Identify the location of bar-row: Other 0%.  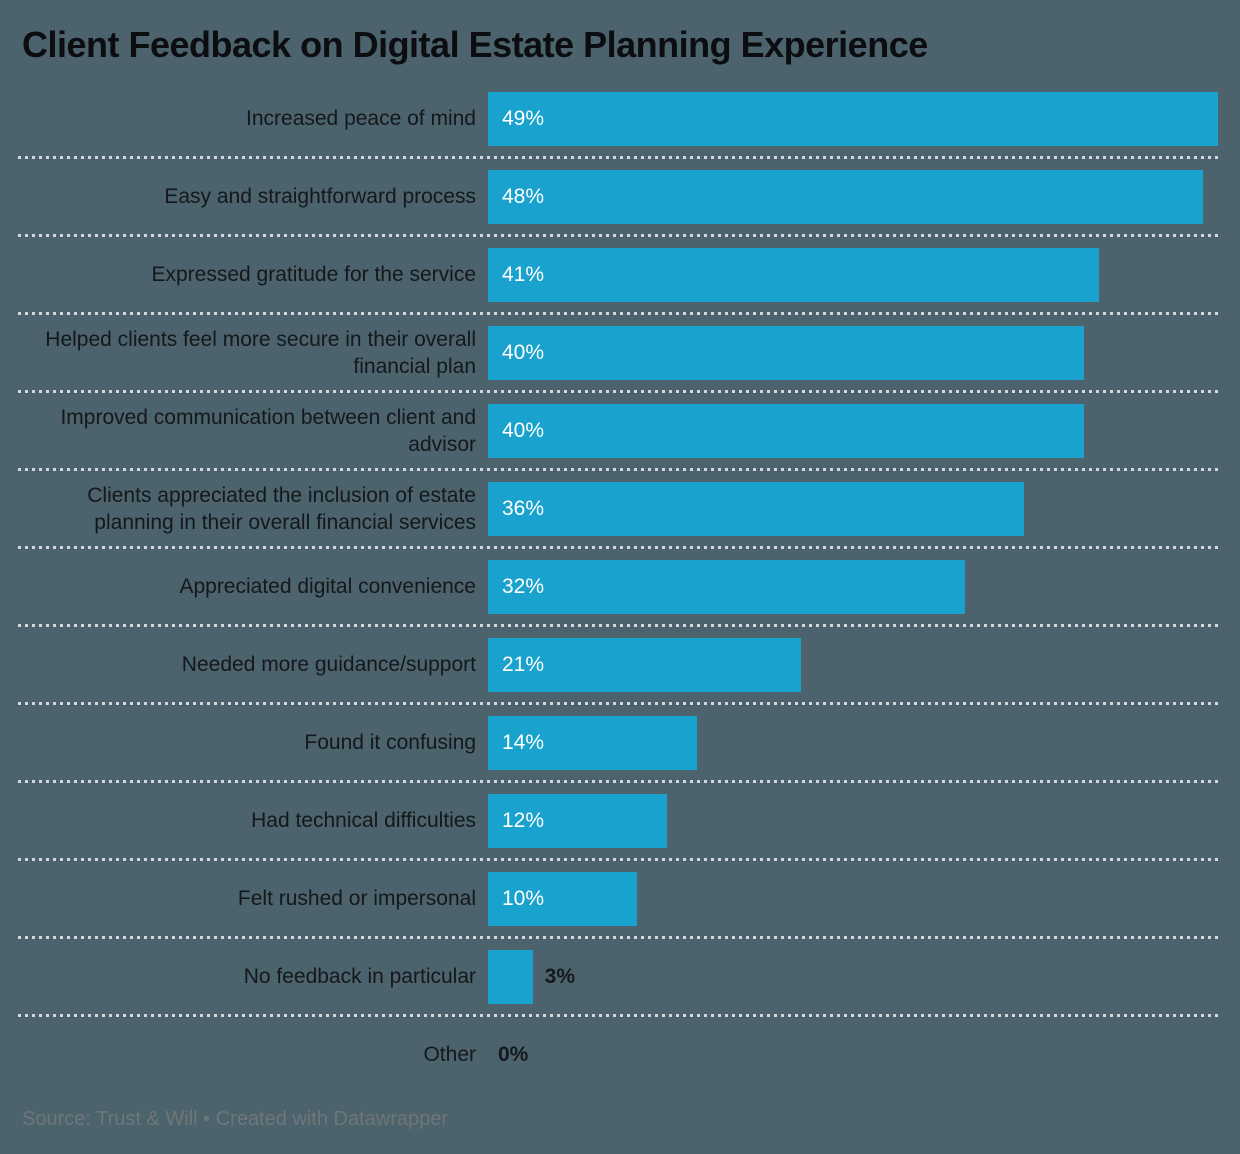
(620, 1054).